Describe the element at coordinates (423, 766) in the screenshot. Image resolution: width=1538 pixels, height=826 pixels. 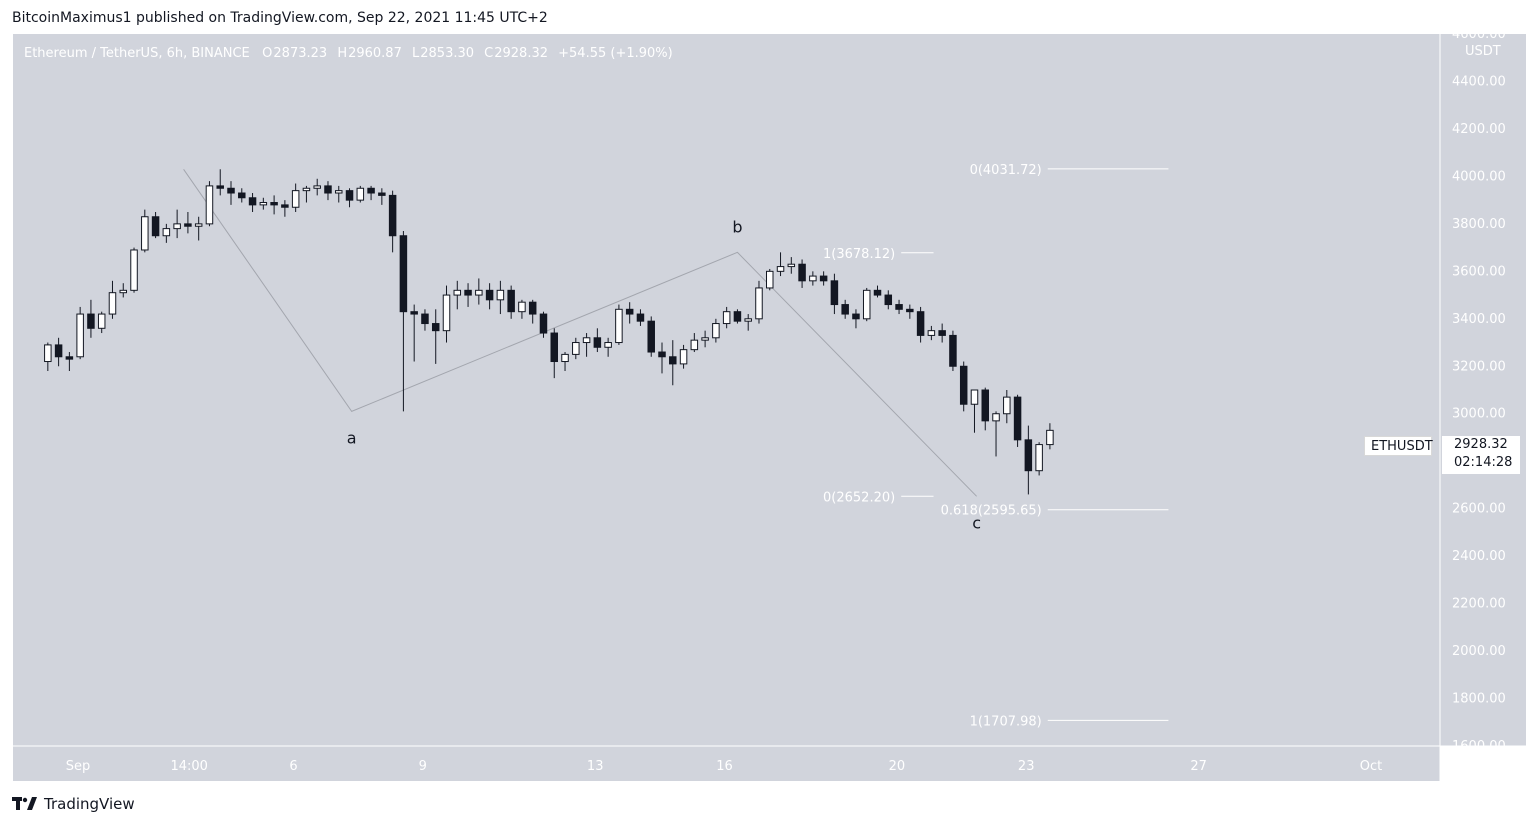
I see `x-tick-label-3: 9` at that location.